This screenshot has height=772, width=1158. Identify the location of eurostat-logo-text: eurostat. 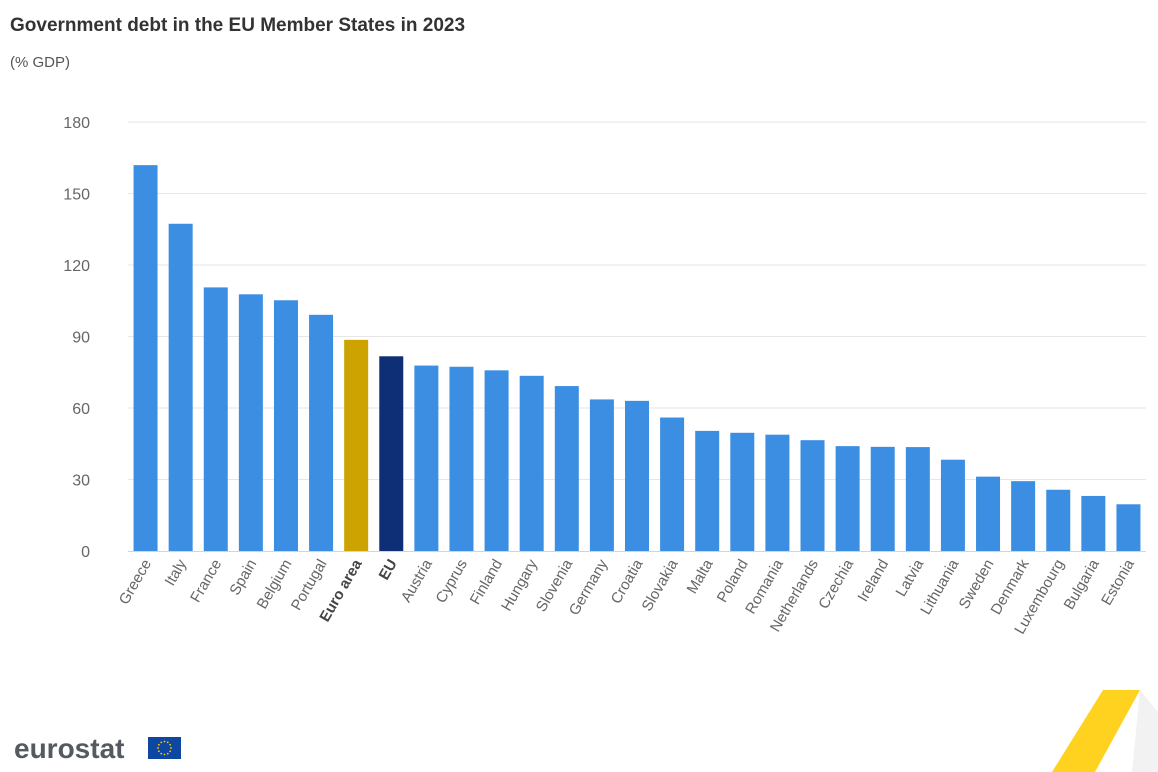
(69, 748).